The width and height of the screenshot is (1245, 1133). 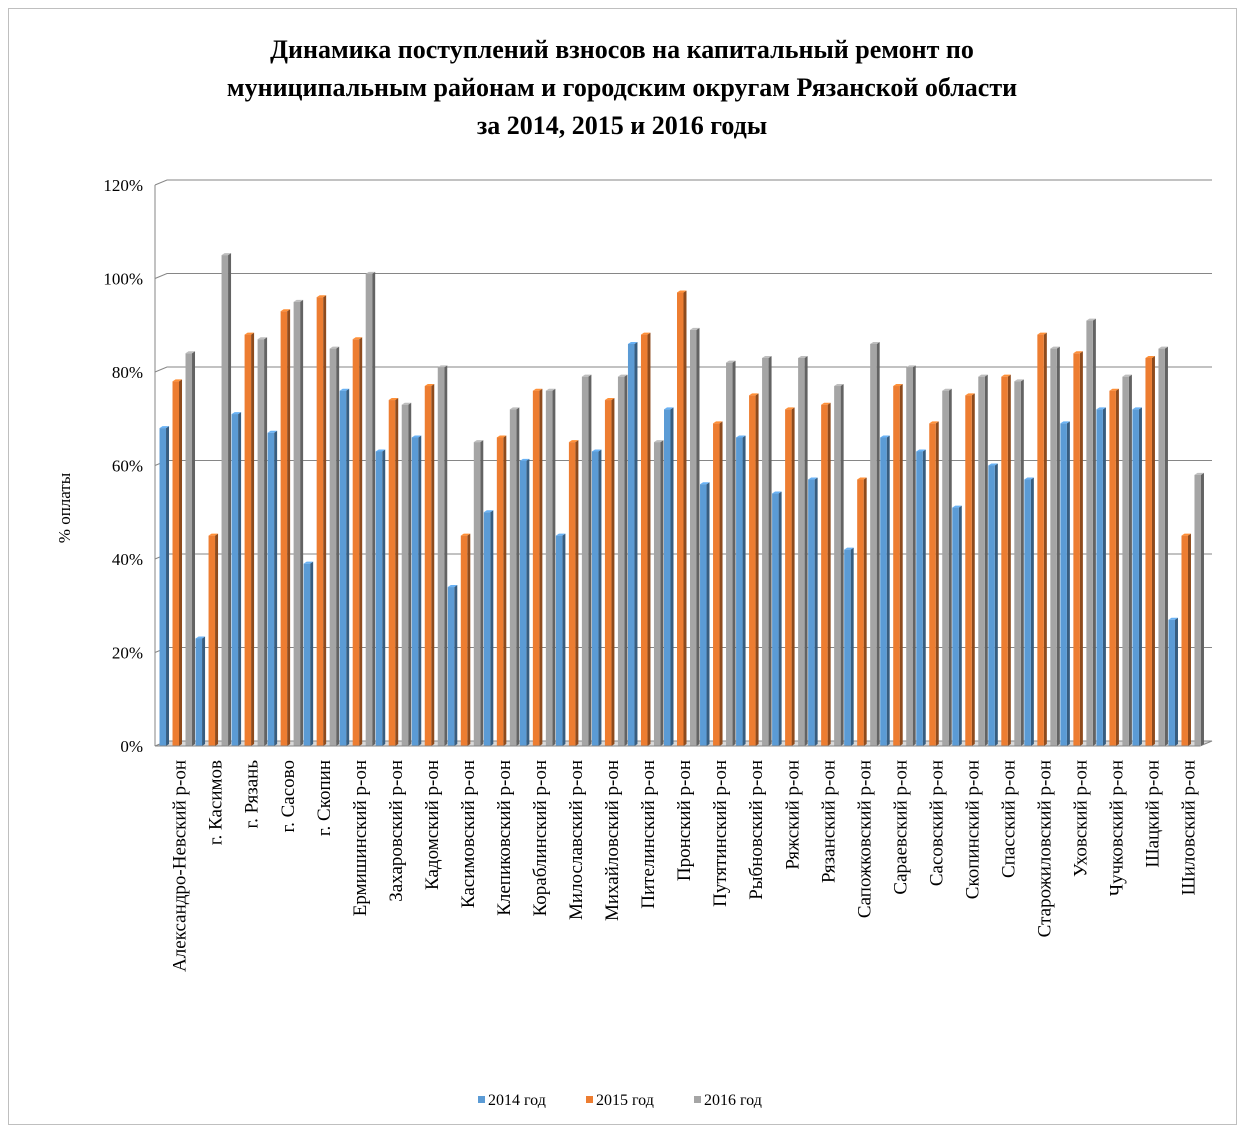 I want to click on x-tick-label: г. Рязань, so click(x=252, y=794).